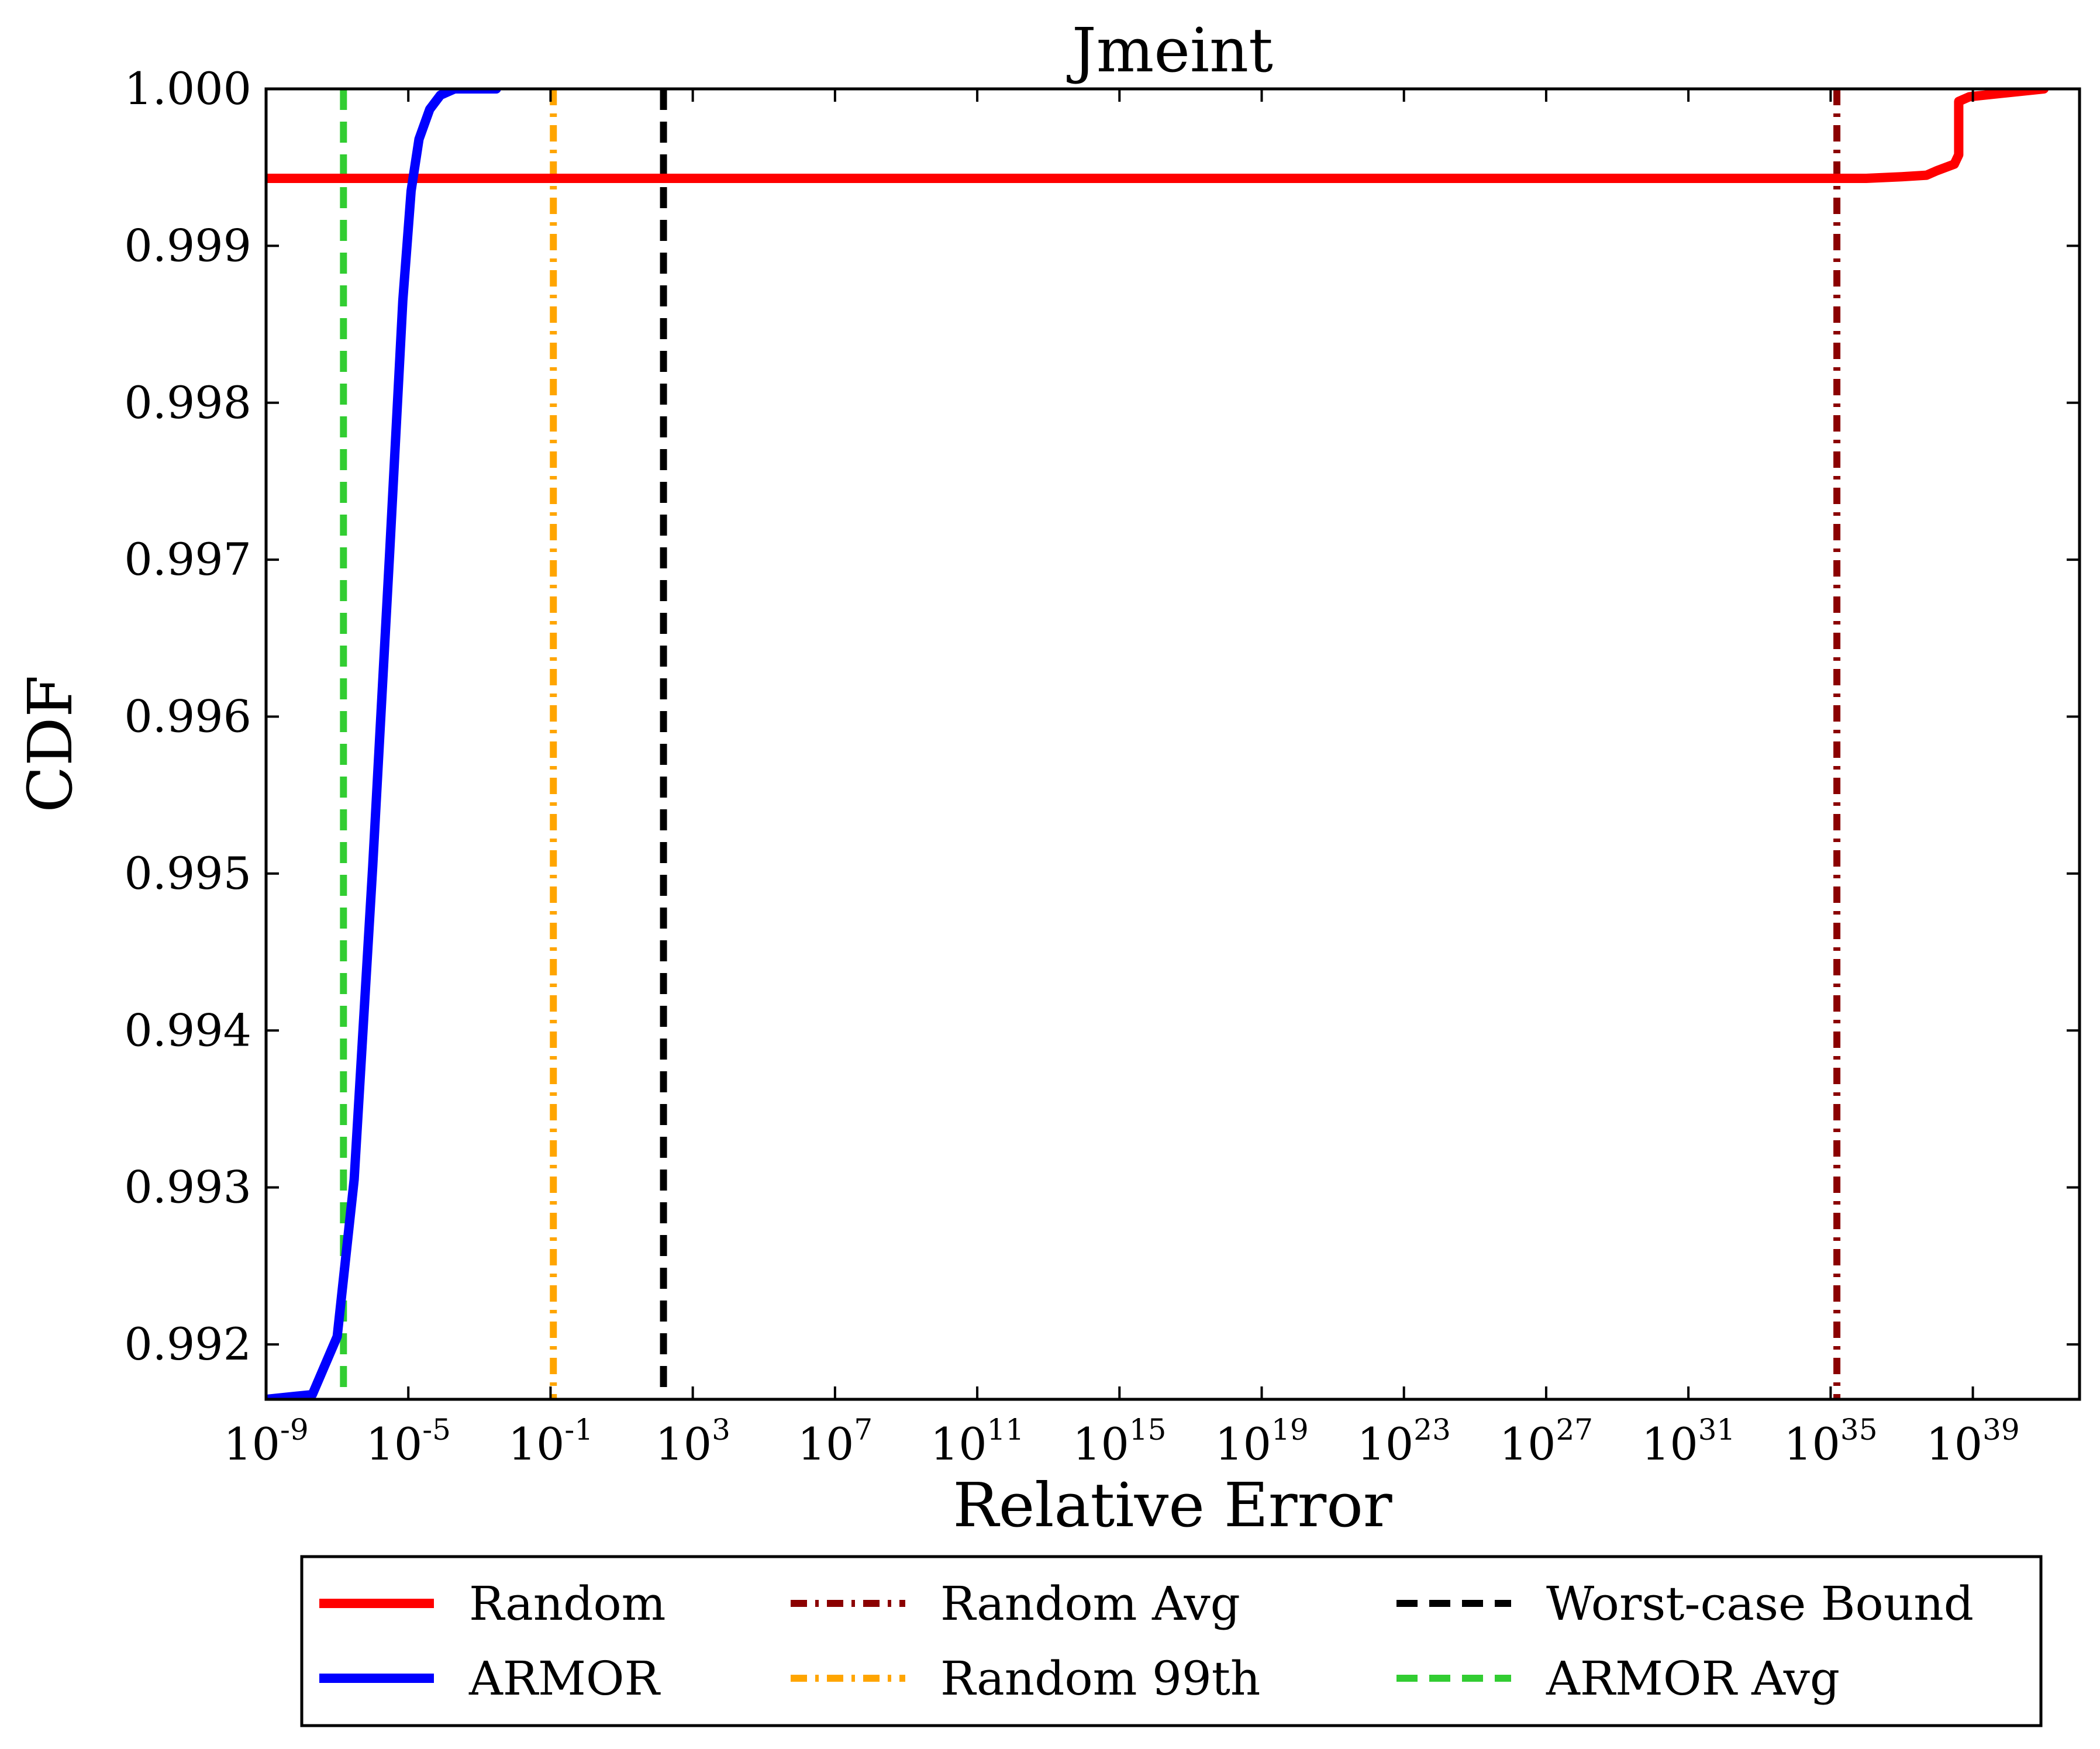  Describe the element at coordinates (1404, 1441) in the screenshot. I see `x-tick-label: 10²³` at that location.